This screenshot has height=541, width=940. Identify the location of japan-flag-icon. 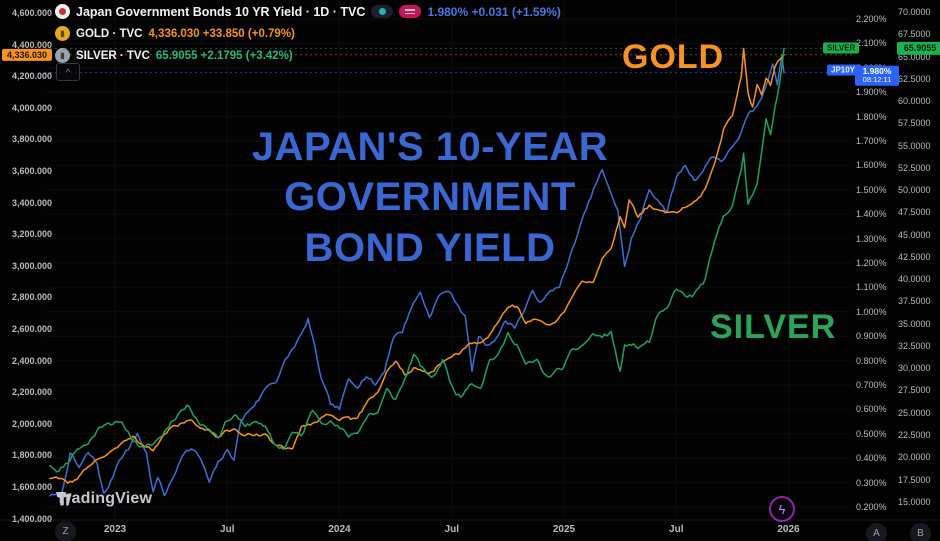
(62, 11).